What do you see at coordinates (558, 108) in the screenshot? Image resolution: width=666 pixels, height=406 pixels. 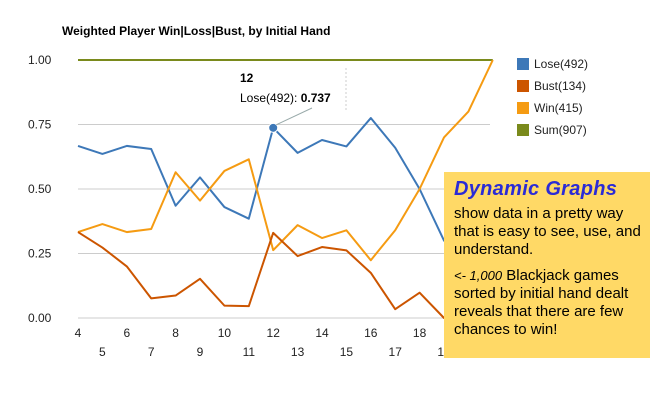 I see `legend-label: Win(415)` at bounding box center [558, 108].